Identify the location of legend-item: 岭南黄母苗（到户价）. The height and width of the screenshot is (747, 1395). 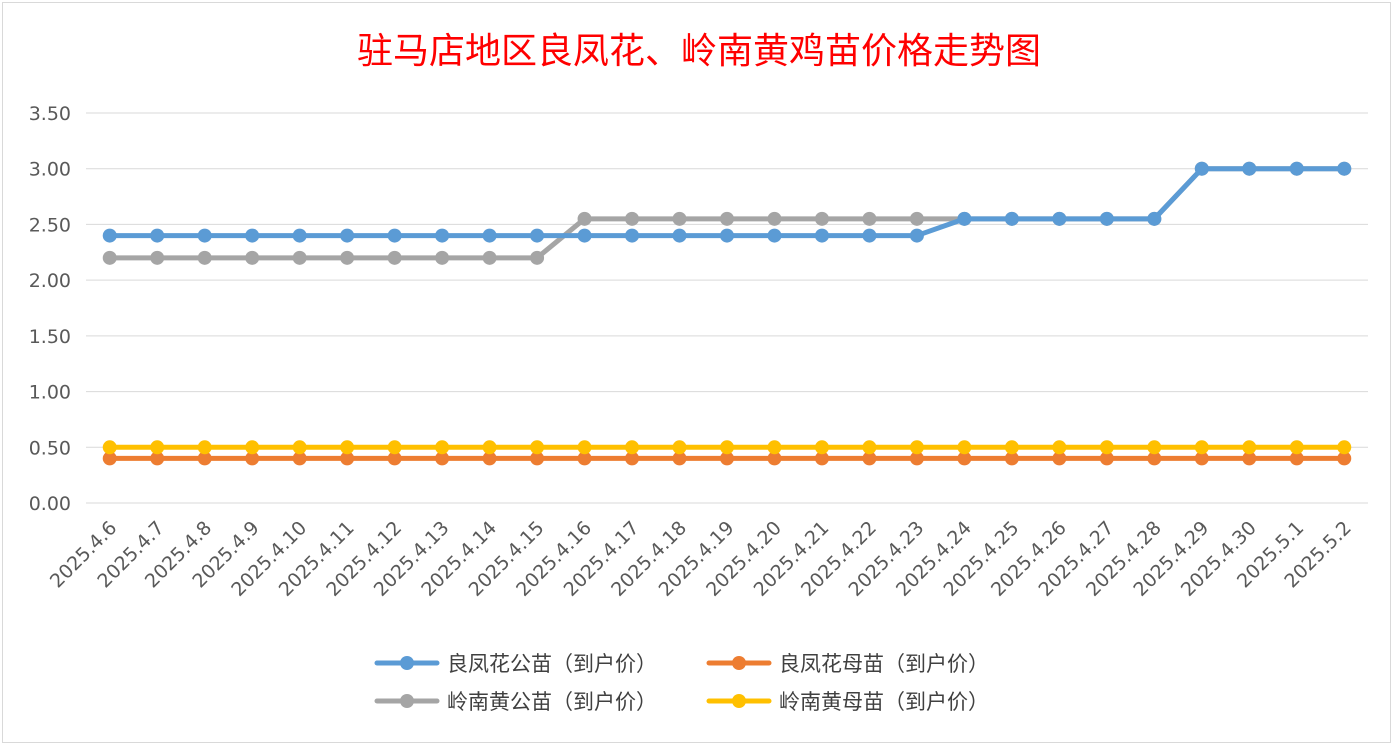
(847, 702).